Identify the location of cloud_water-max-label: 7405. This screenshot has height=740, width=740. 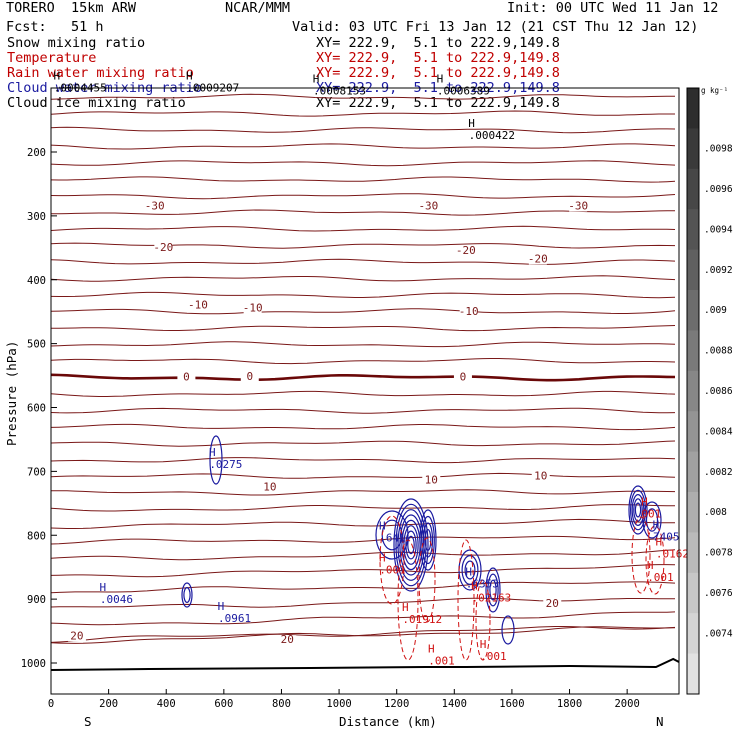
(666, 536).